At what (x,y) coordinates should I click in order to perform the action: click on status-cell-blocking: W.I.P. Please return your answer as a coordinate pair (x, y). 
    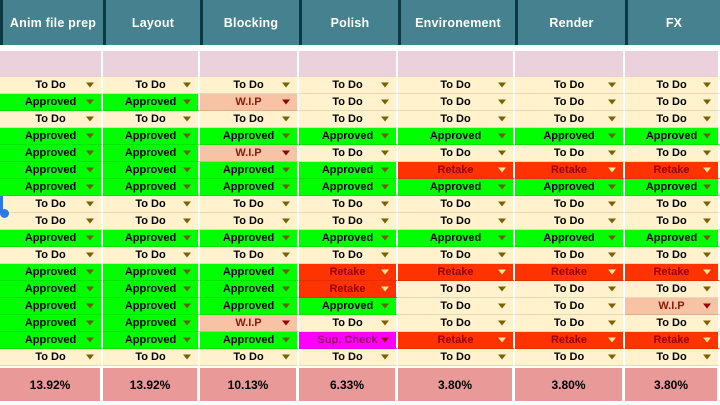
    Looking at the image, I should click on (249, 153).